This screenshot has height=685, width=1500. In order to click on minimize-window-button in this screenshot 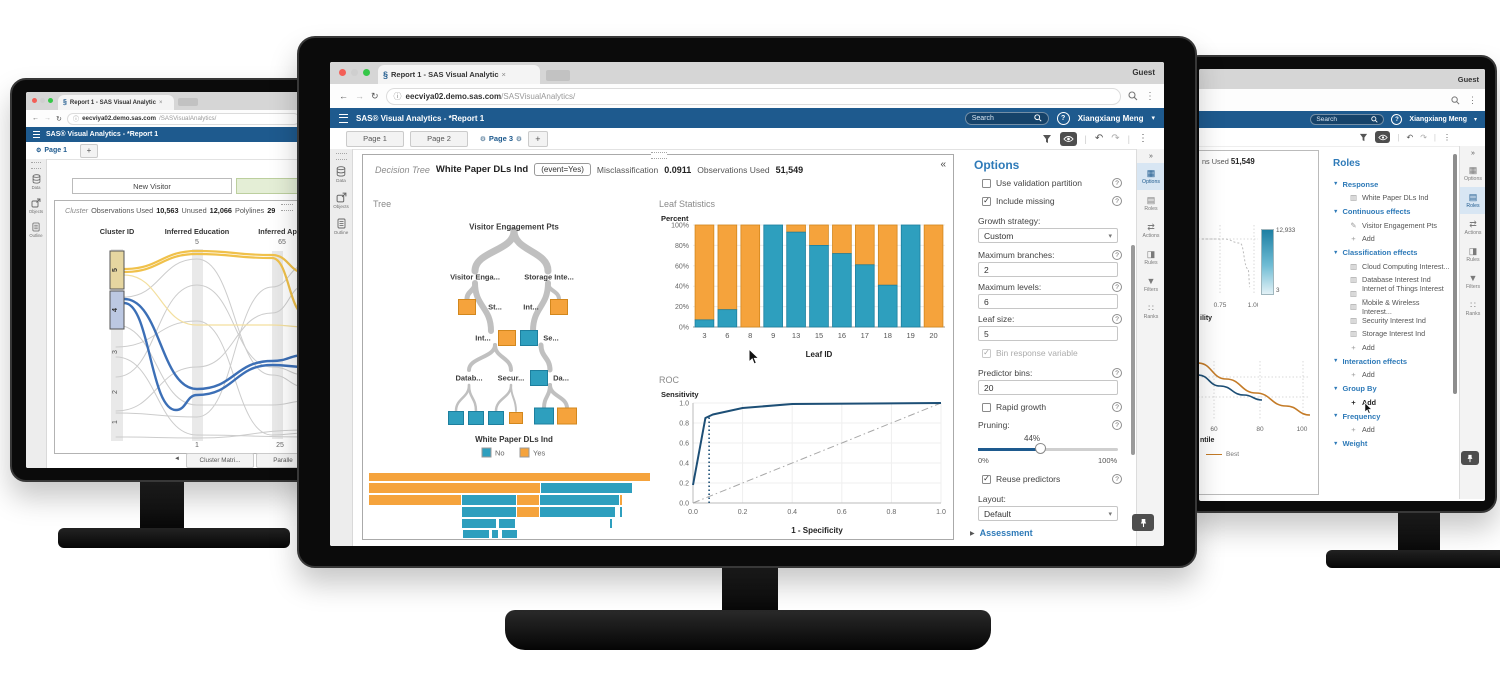, I will do `click(42, 100)`.